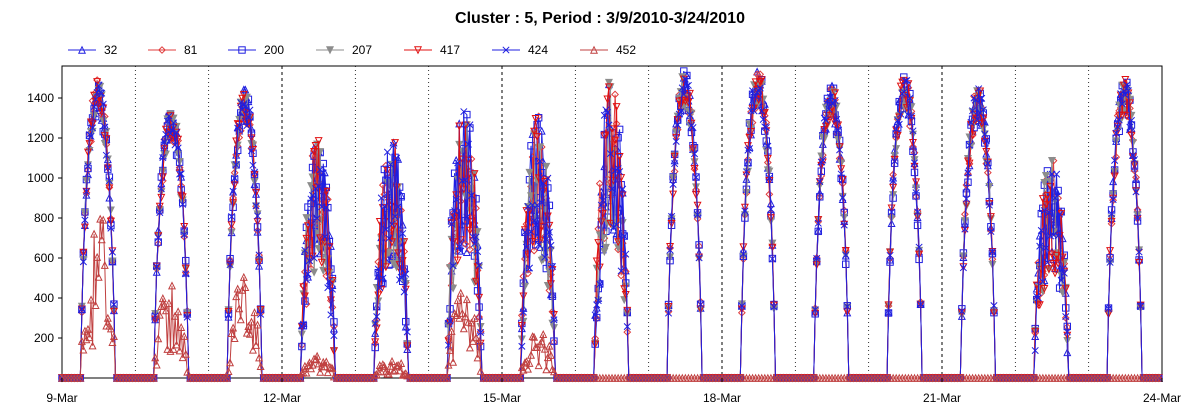 This screenshot has height=420, width=1200. What do you see at coordinates (502, 398) in the screenshot?
I see `x-tick-label: 15-Mar` at bounding box center [502, 398].